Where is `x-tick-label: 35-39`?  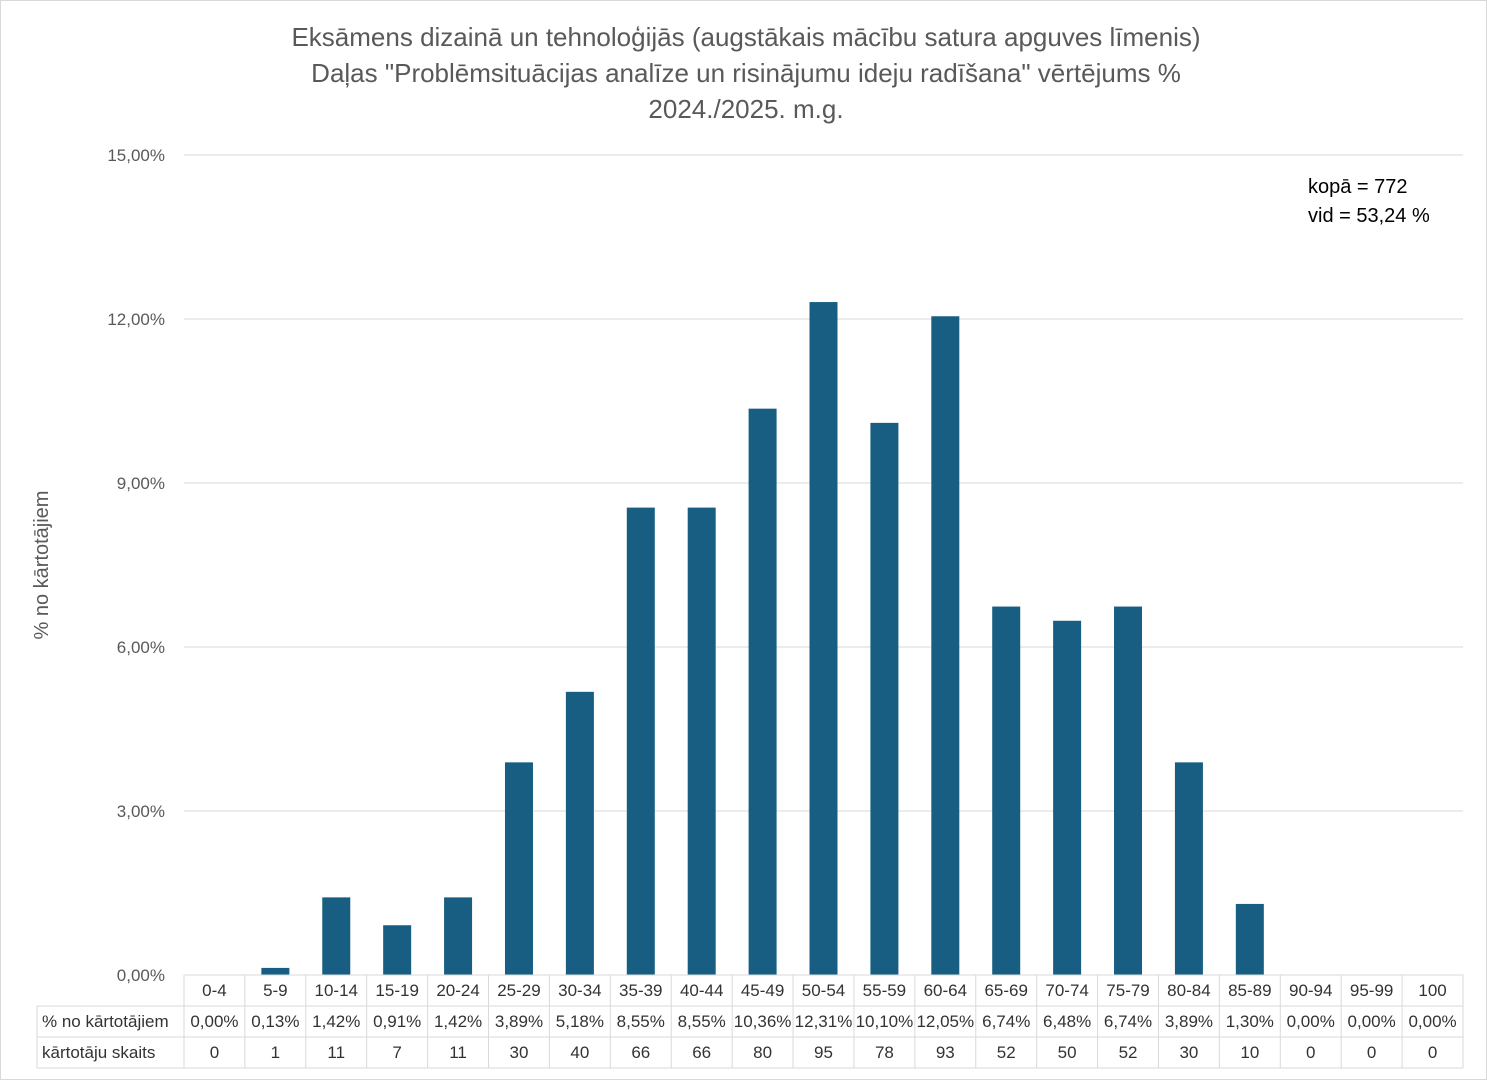 x-tick-label: 35-39 is located at coordinates (640, 990).